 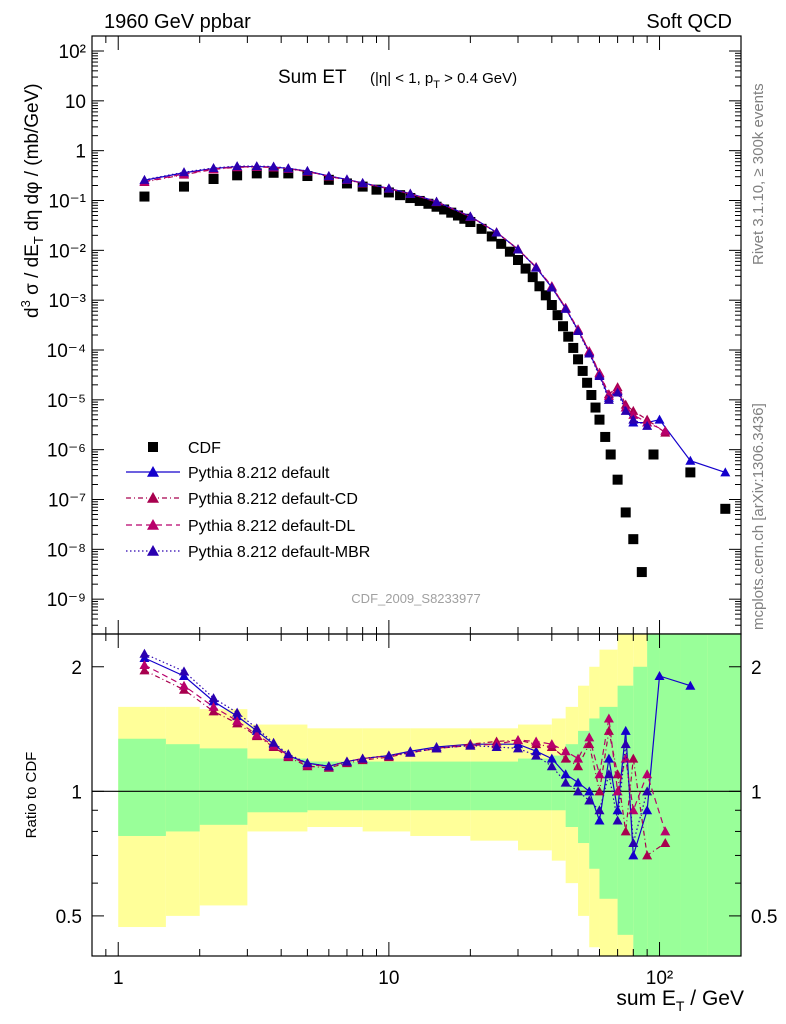 What do you see at coordinates (118, 978) in the screenshot?
I see `x-tick-label: 1` at bounding box center [118, 978].